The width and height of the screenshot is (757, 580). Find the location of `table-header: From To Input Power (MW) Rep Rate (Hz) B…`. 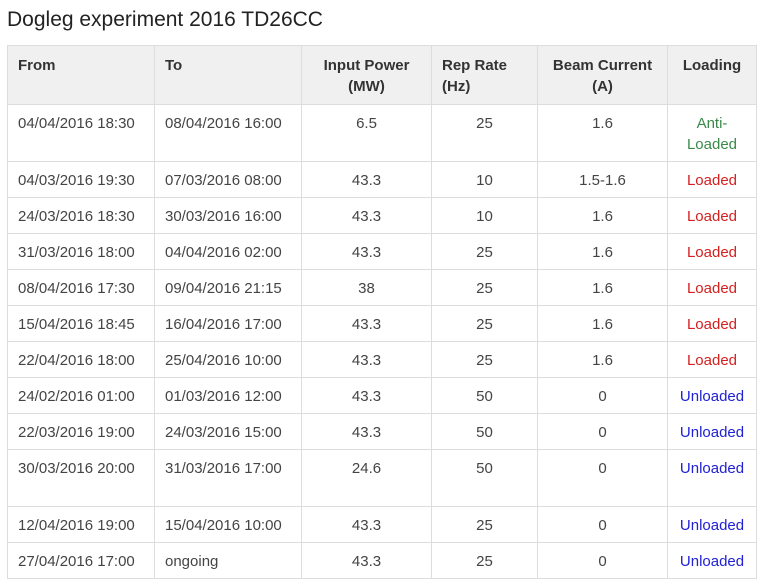

table-header: From To Input Power (MW) Rep Rate (Hz) B… is located at coordinates (382, 75).